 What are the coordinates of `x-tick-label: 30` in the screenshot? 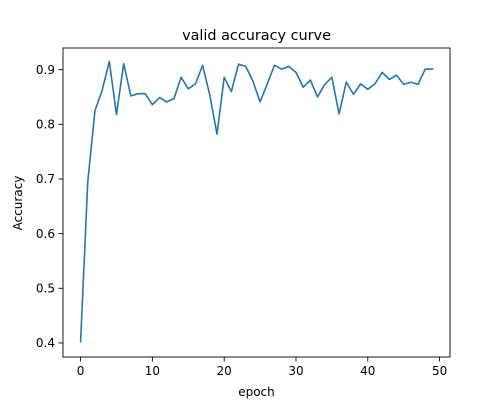 It's located at (295, 371).